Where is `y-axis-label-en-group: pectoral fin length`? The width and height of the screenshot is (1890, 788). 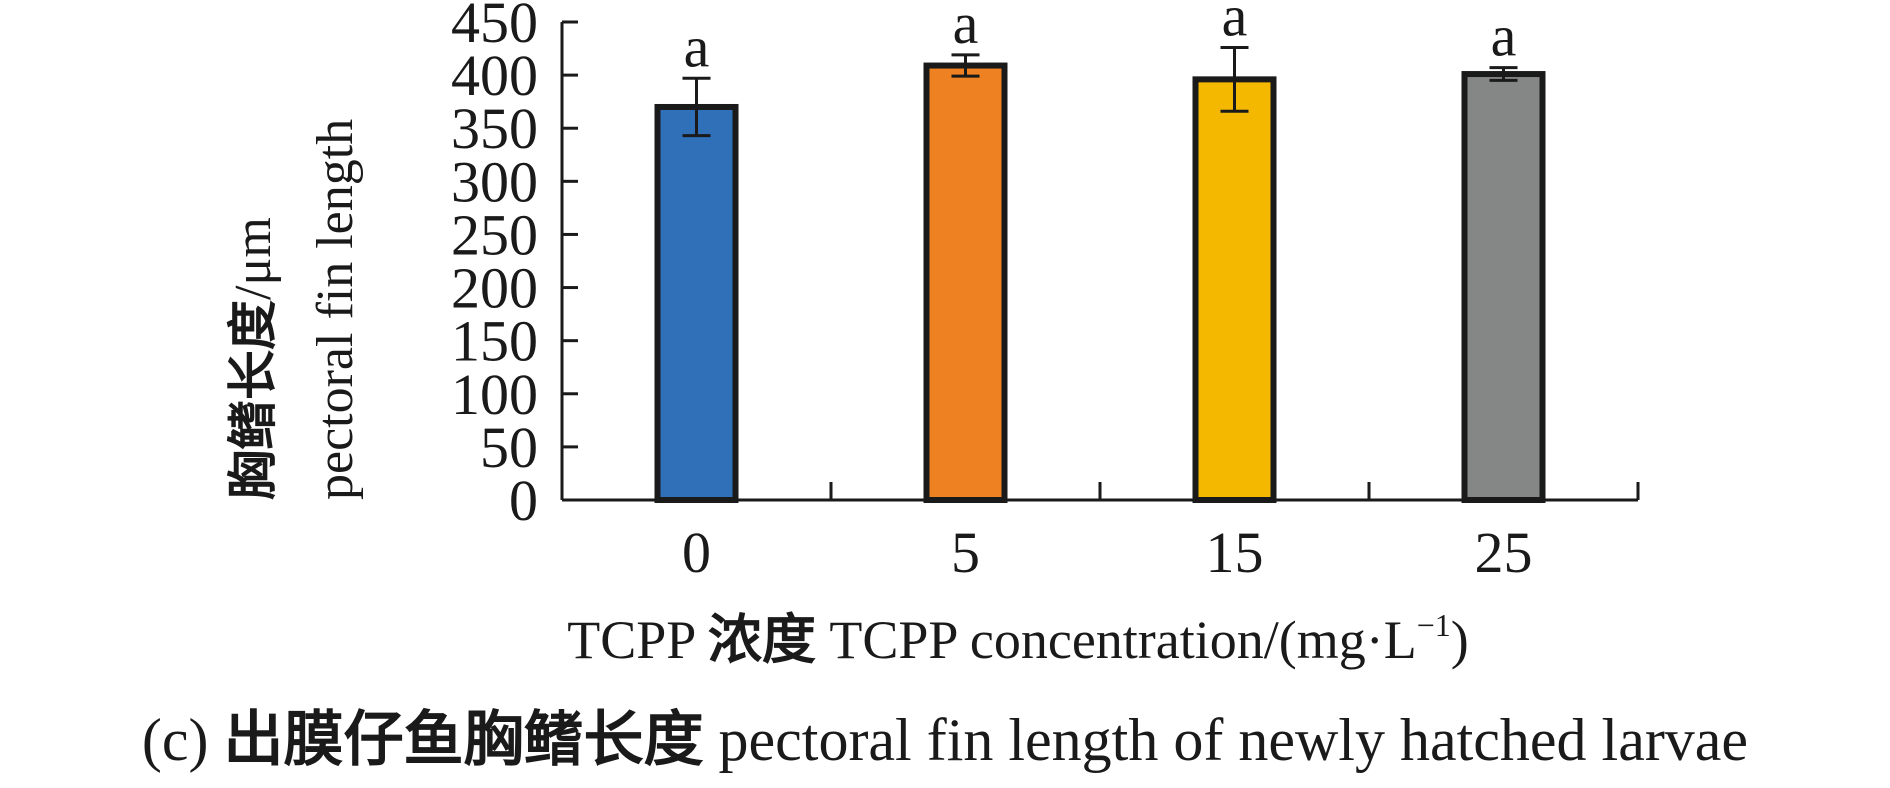
y-axis-label-en-group: pectoral fin length is located at coordinates (335, 309).